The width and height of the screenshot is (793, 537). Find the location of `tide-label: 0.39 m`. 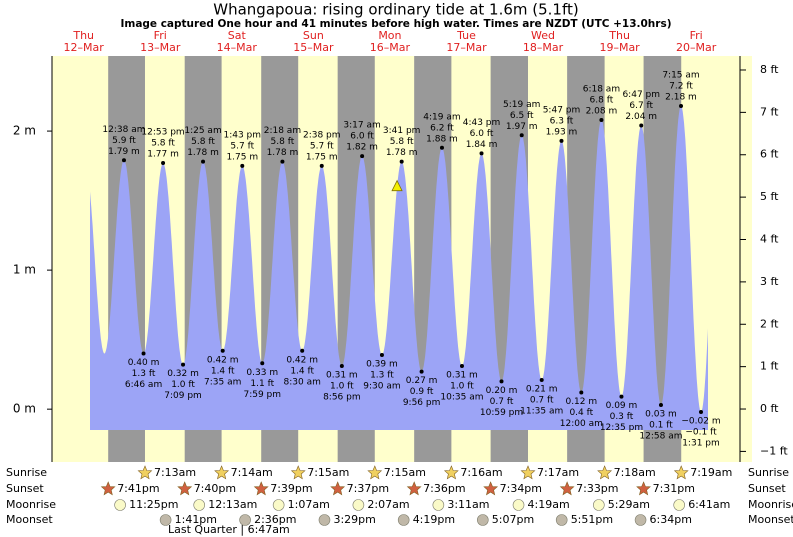

tide-label: 0.39 m is located at coordinates (382, 364).